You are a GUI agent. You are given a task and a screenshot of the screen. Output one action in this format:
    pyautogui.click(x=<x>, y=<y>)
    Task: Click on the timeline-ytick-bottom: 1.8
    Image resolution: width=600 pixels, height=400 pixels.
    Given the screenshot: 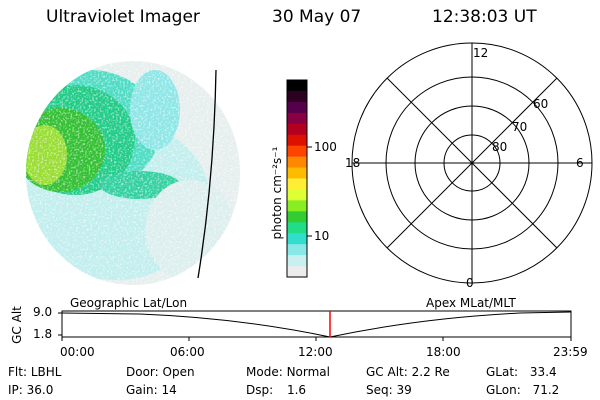 What is the action you would take?
    pyautogui.click(x=43, y=334)
    